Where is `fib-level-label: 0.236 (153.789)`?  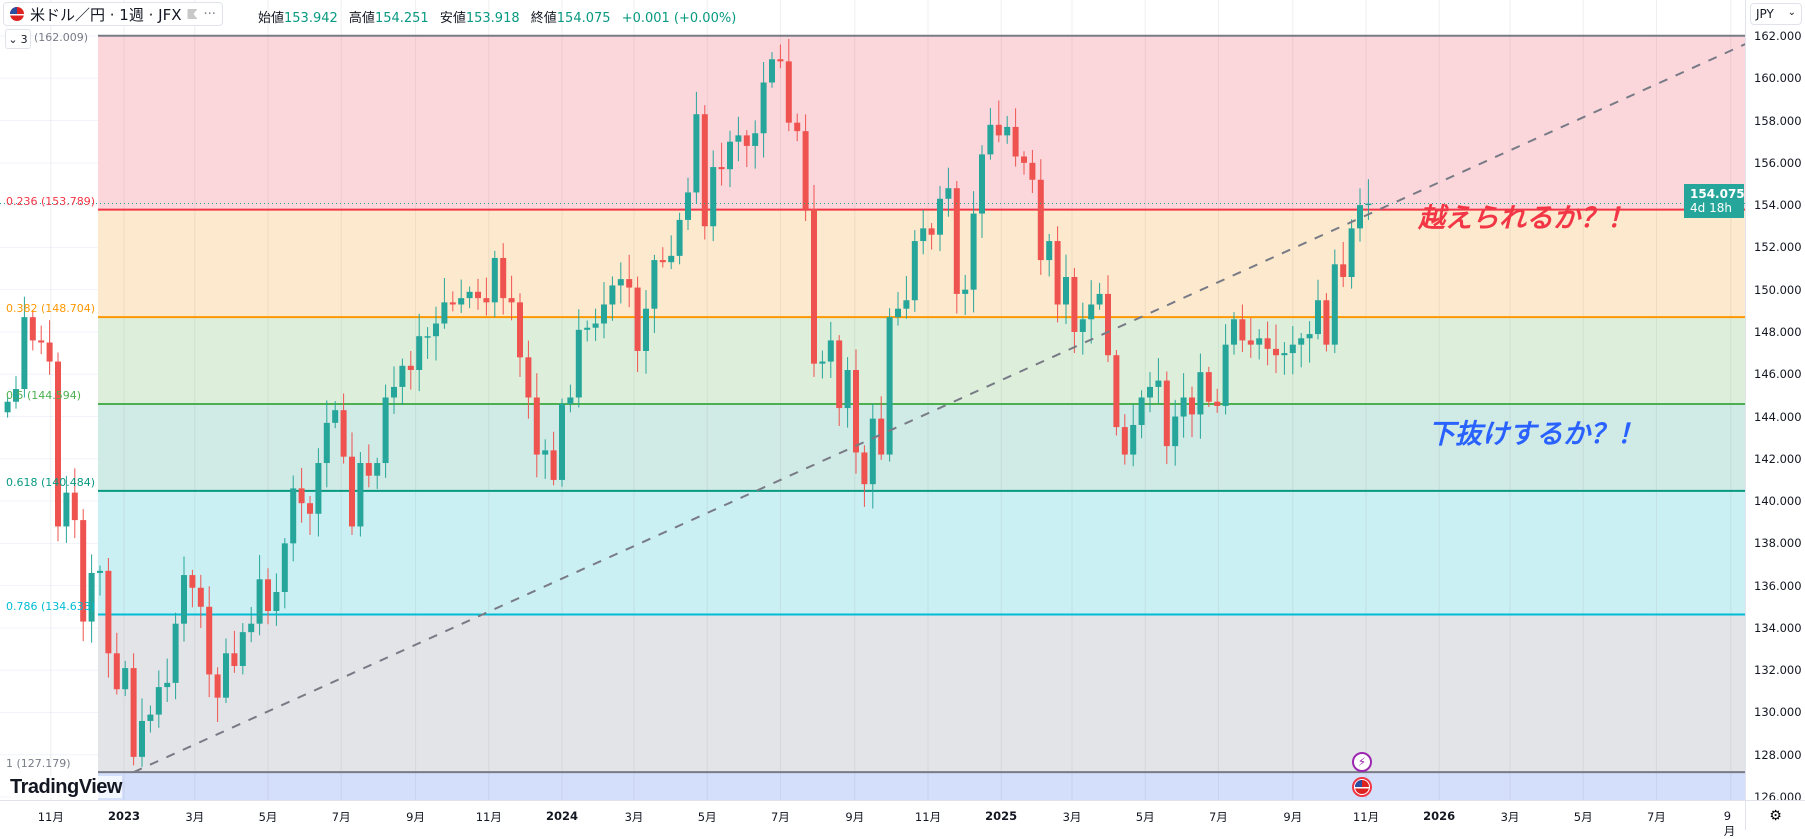
fib-level-label: 0.236 (153.789) is located at coordinates (51, 201).